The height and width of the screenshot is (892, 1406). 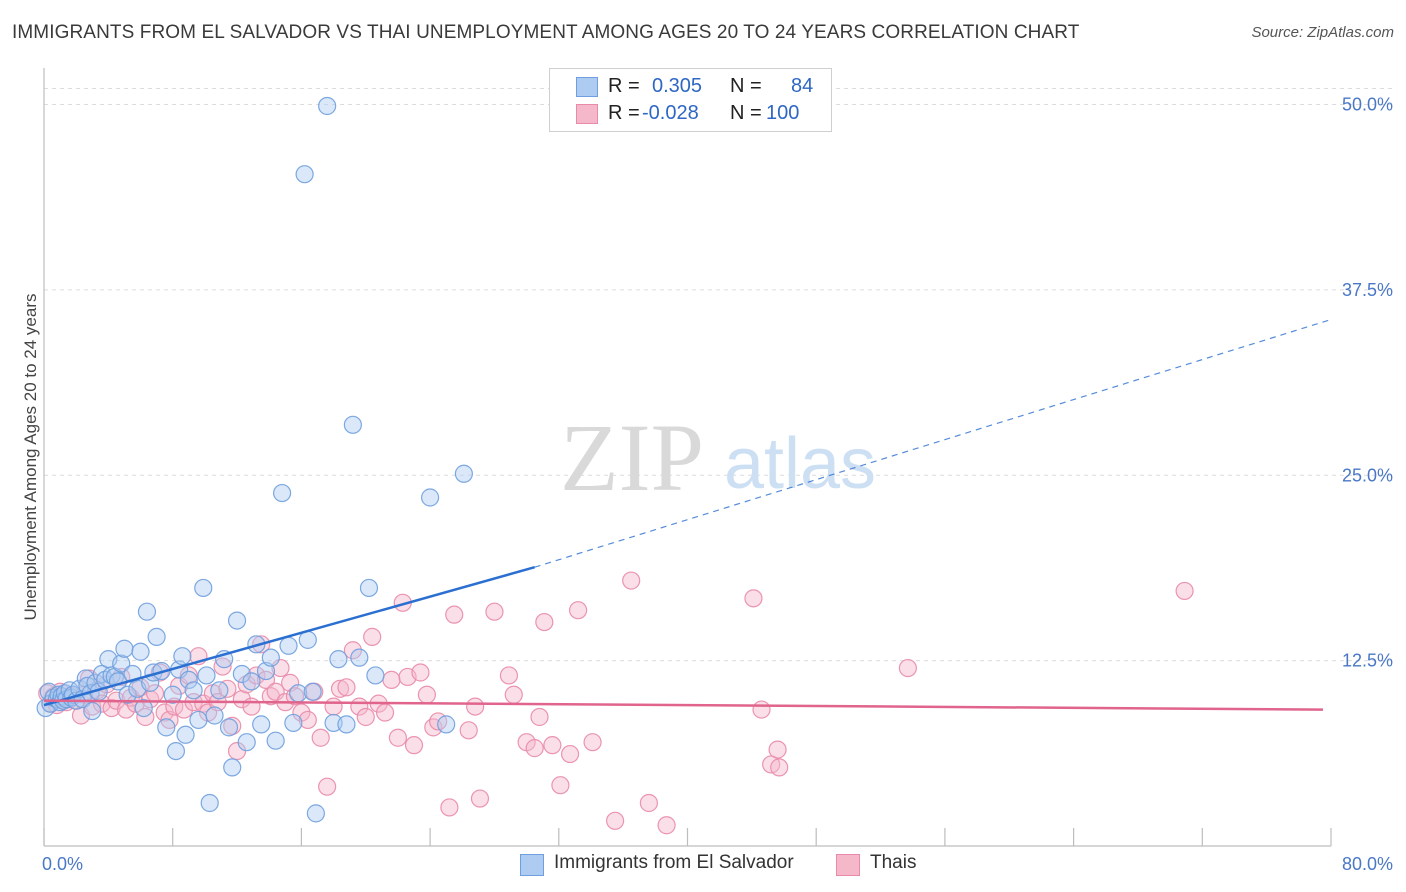 I want to click on legend-row-thais: R = -0.028 N = 100, so click(x=690, y=115).